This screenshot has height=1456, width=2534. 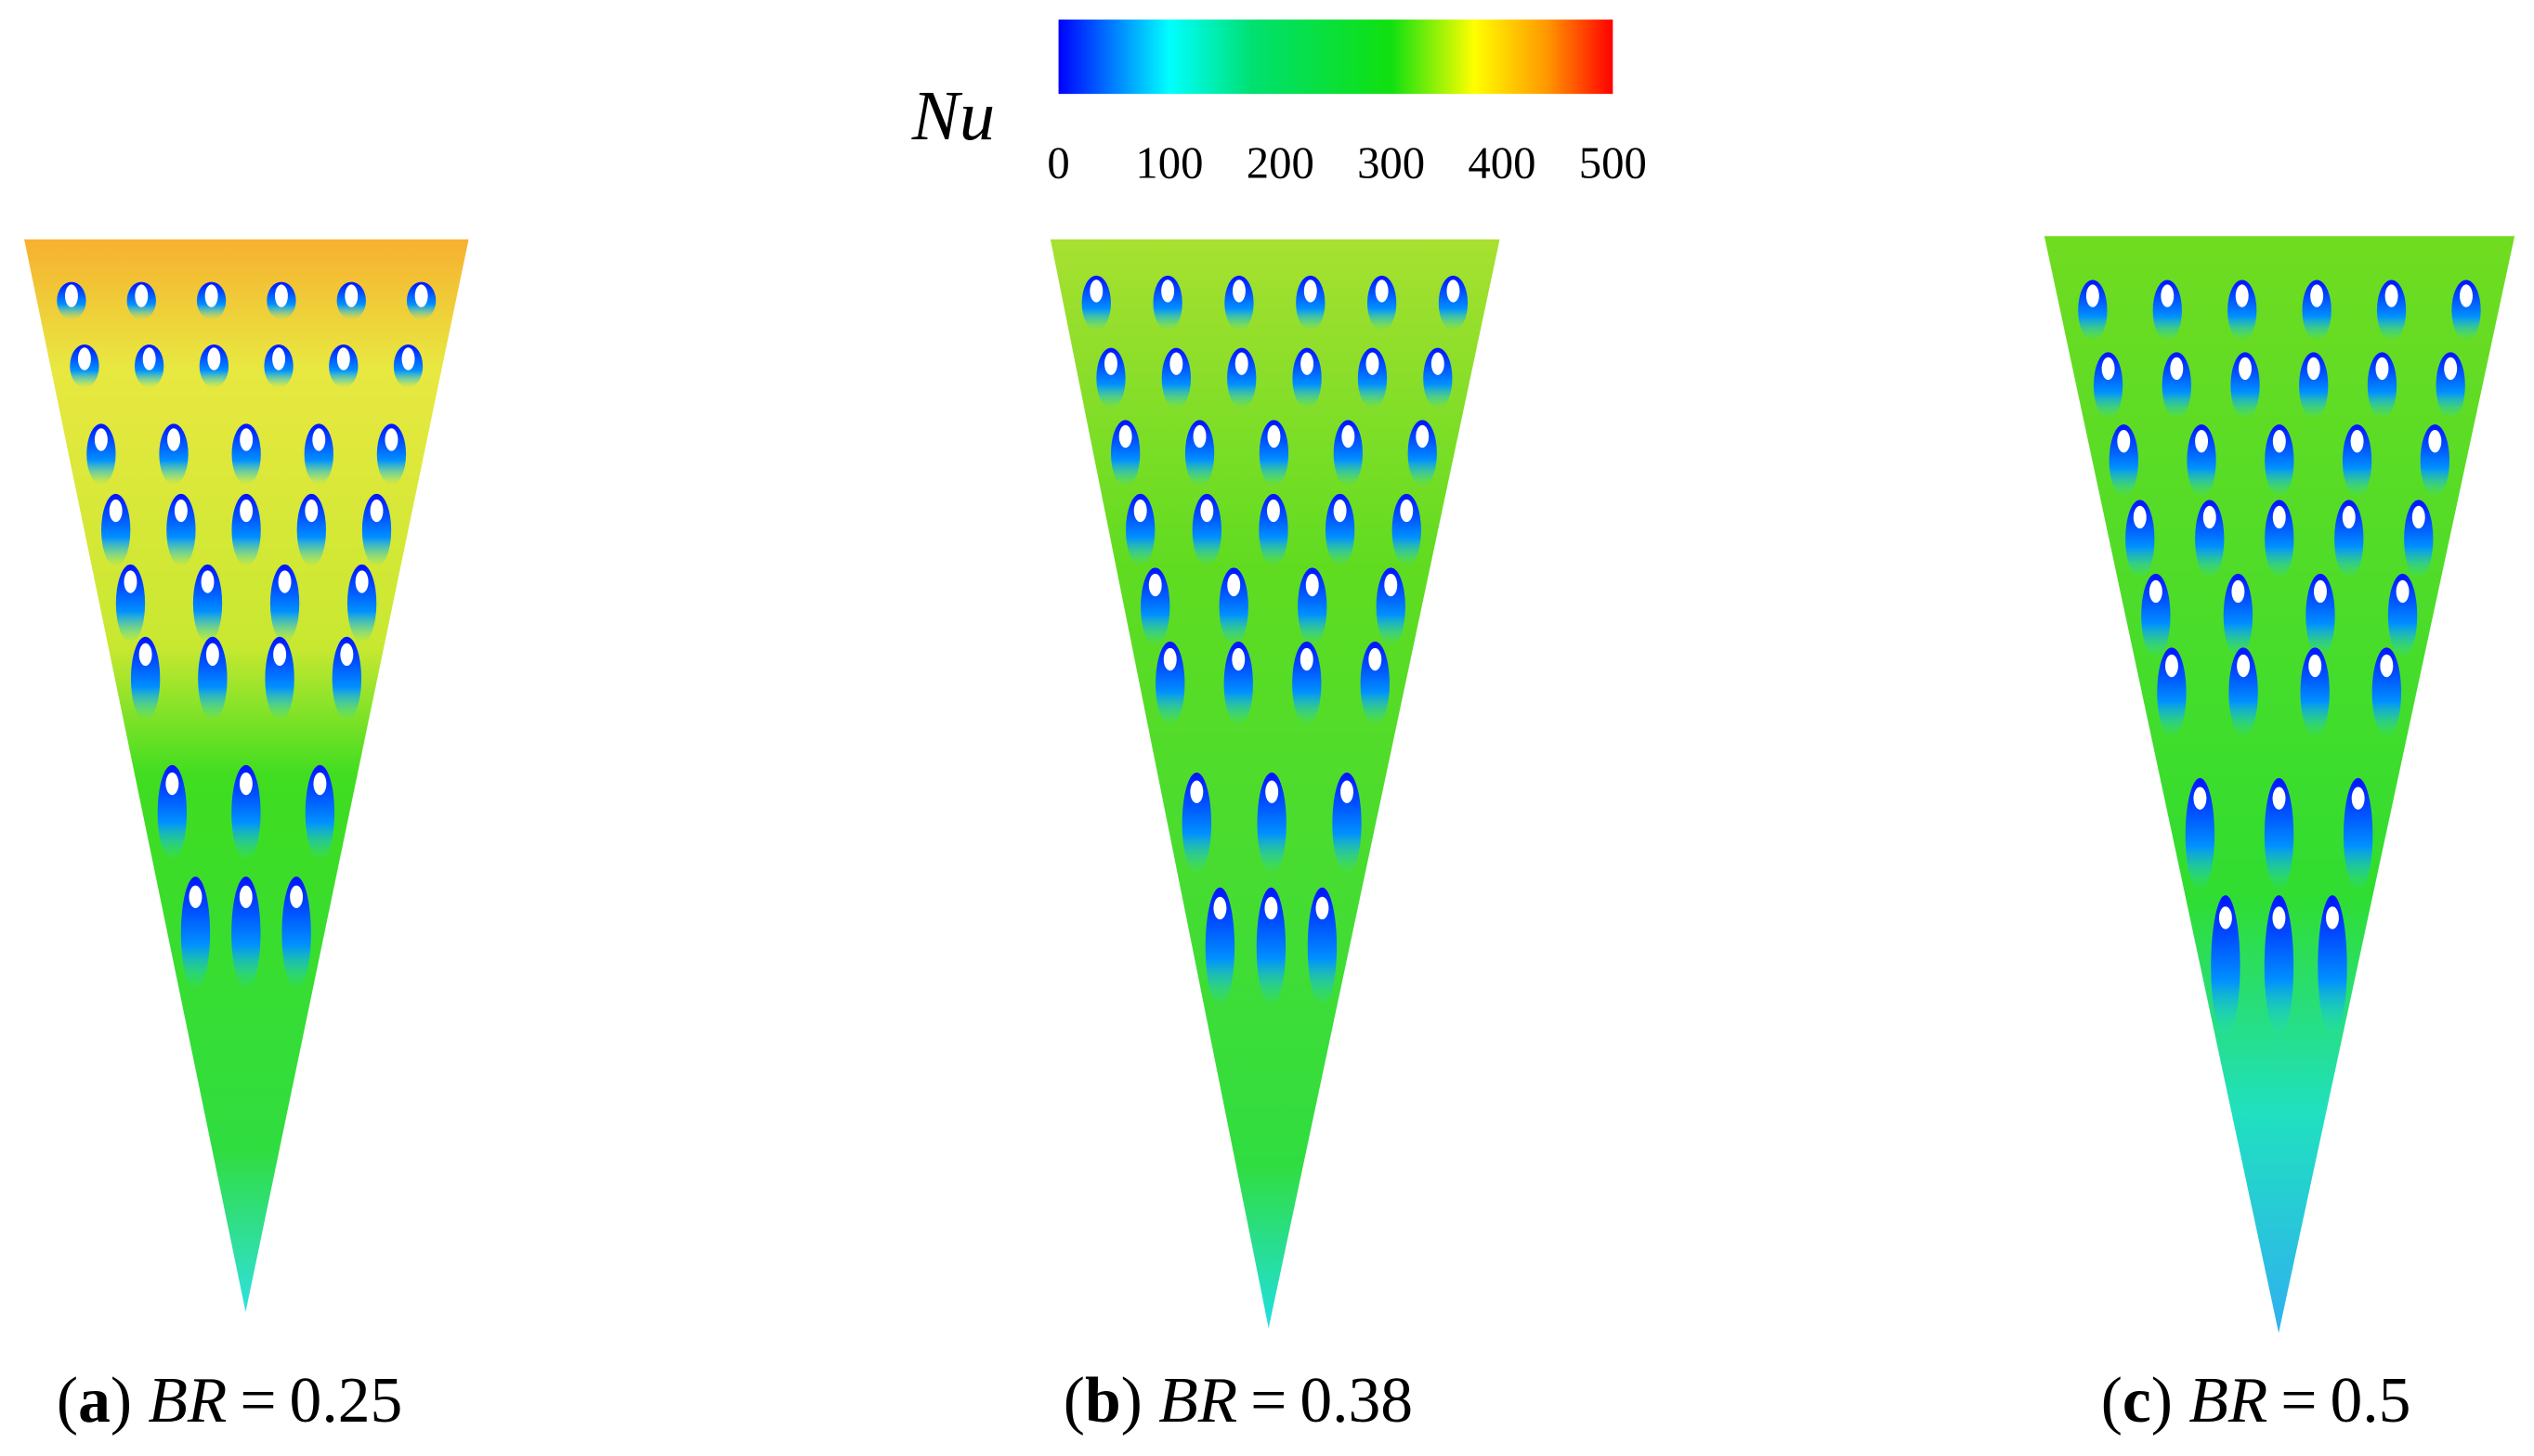 I want to click on colorbar-tick-label: 500, so click(x=1613, y=163).